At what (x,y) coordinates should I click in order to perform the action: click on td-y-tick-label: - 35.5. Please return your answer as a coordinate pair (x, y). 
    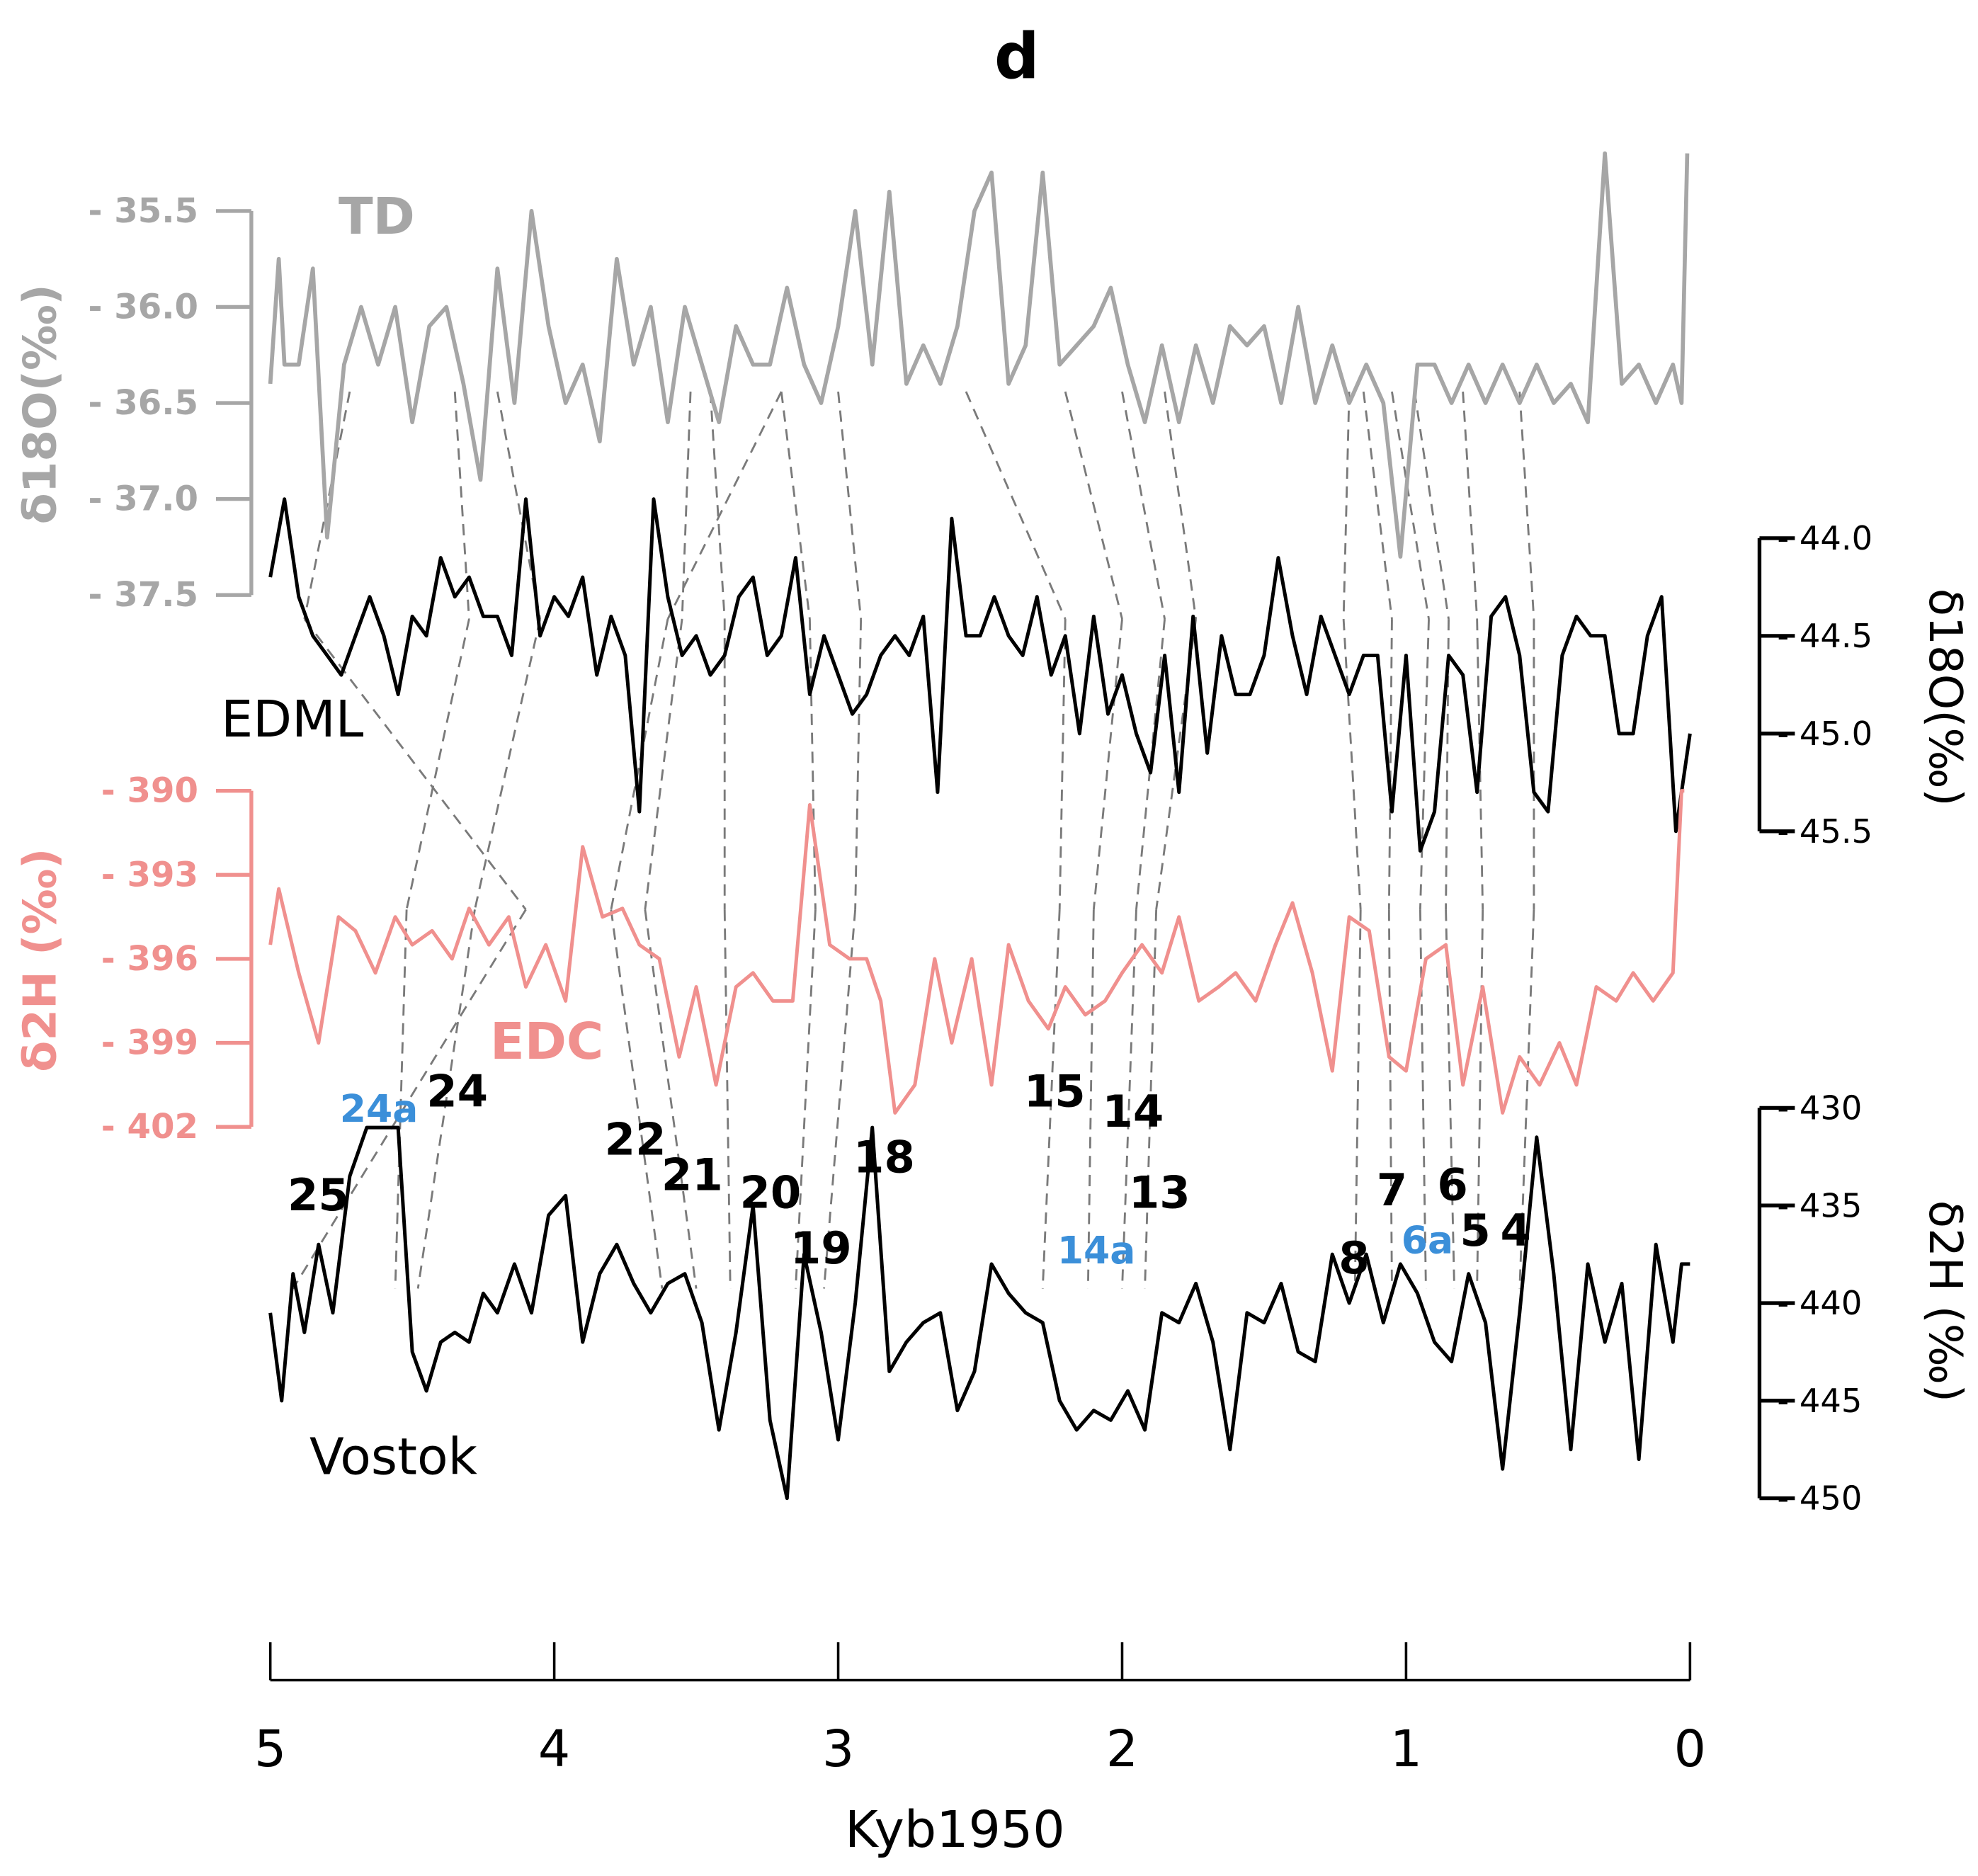
    Looking at the image, I should click on (143, 211).